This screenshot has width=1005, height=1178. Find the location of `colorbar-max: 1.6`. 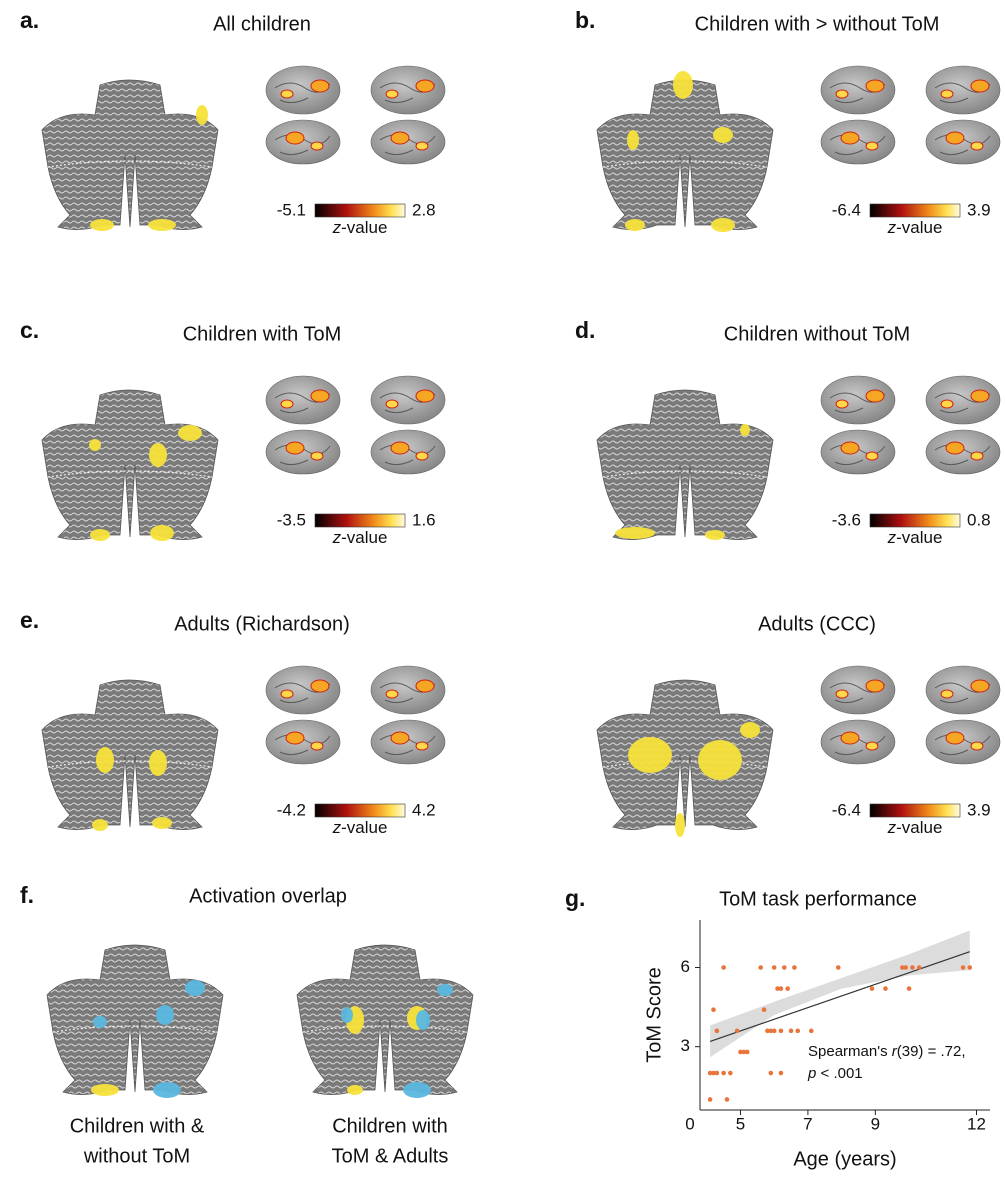

colorbar-max: 1.6 is located at coordinates (424, 519).